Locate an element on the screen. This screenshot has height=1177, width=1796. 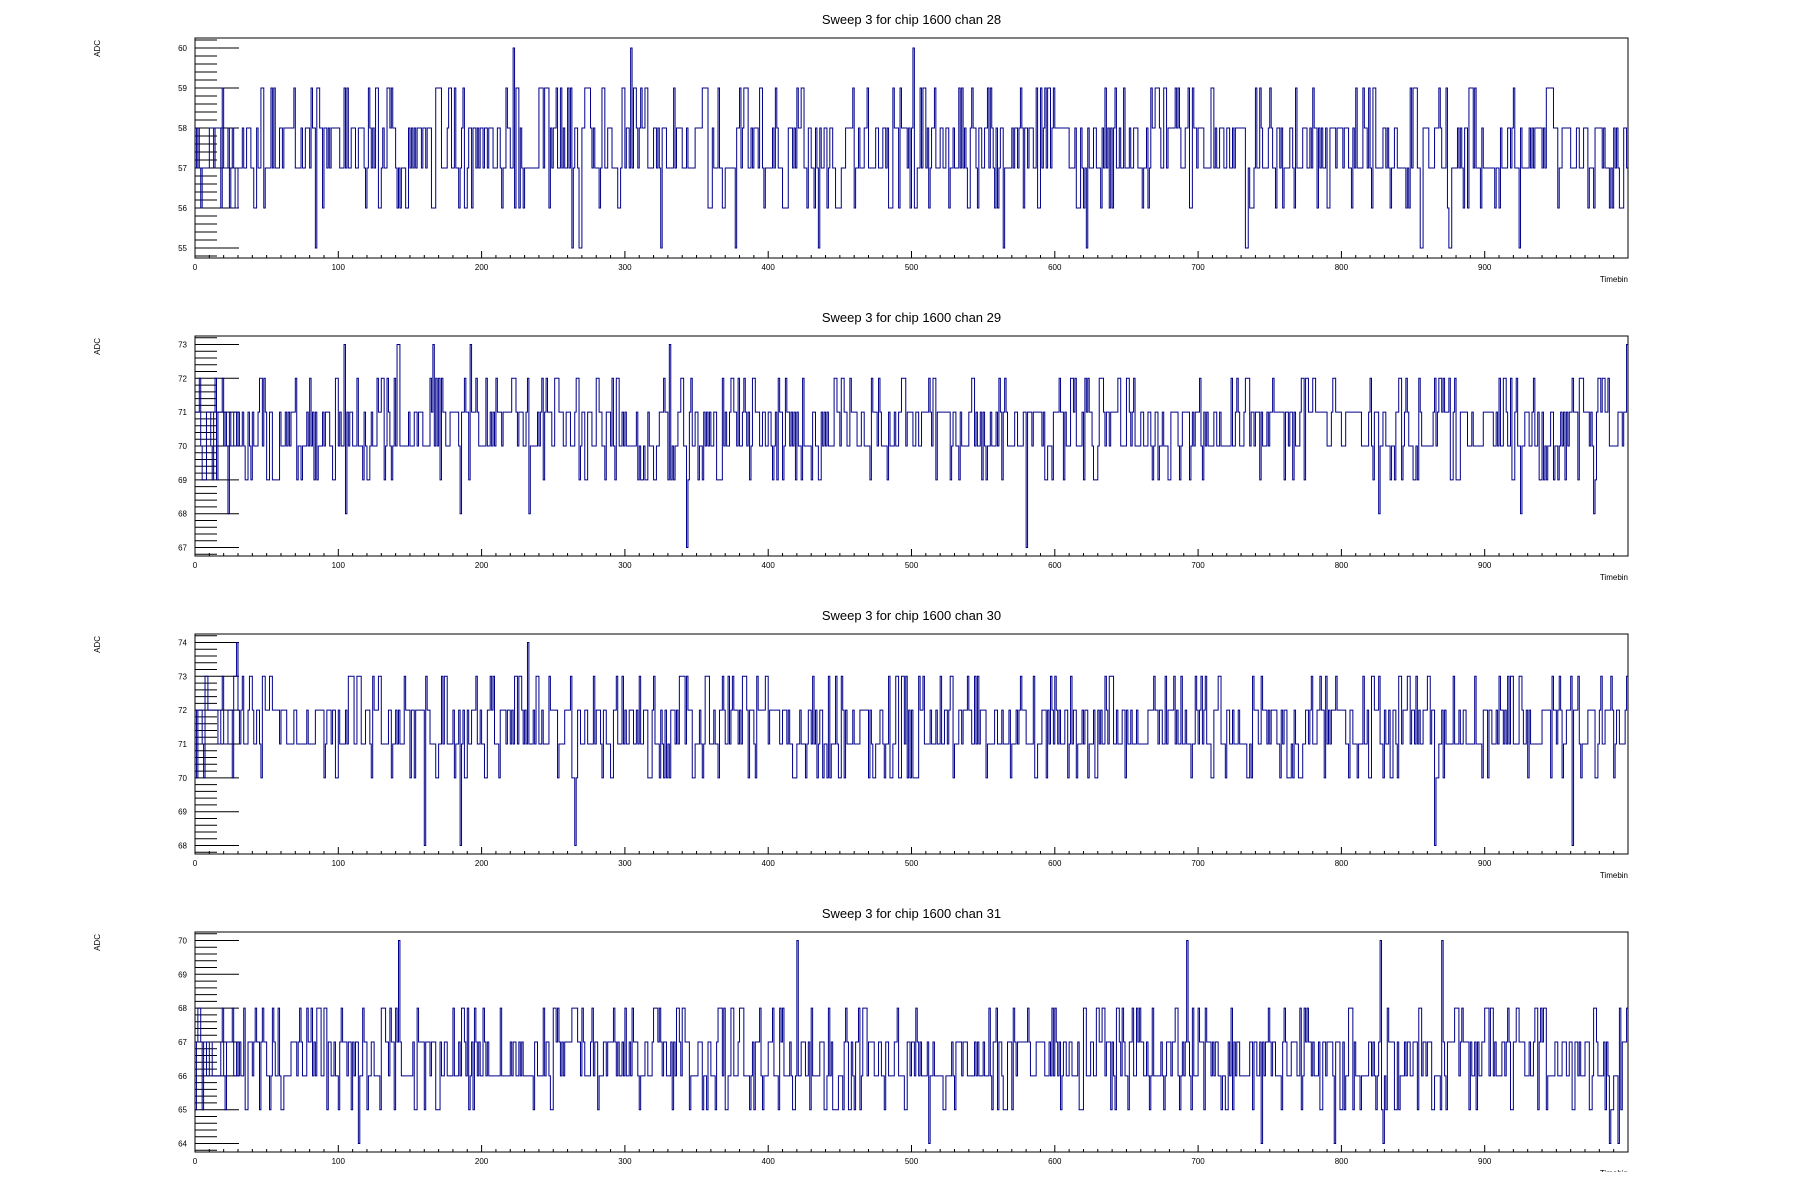
y-tick-label: 57 is located at coordinates (182, 168).